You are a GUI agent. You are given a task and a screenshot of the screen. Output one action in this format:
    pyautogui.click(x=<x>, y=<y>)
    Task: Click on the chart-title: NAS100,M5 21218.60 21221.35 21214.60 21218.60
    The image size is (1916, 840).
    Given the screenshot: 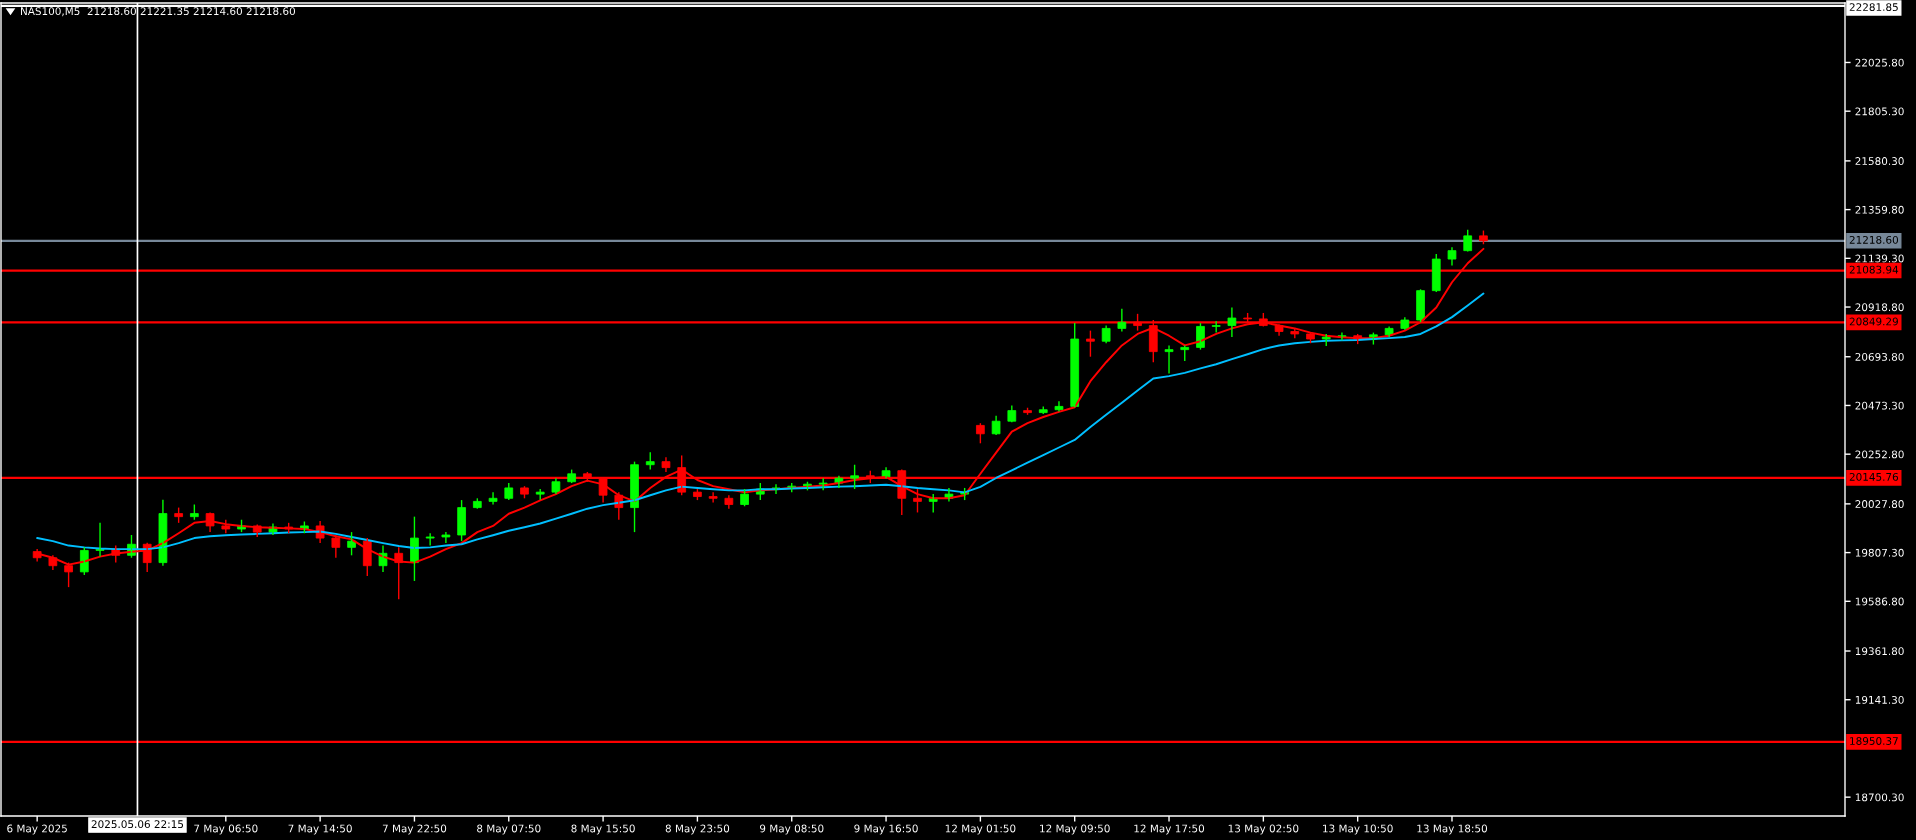 What is the action you would take?
    pyautogui.click(x=158, y=12)
    